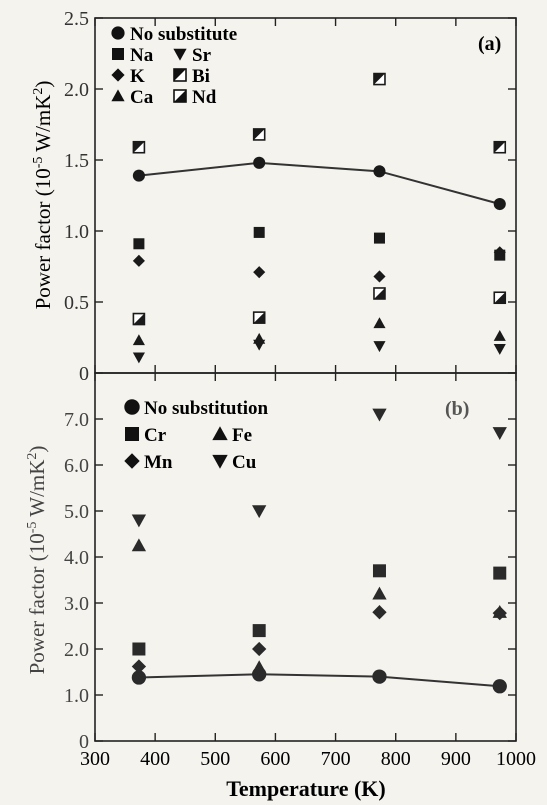  What do you see at coordinates (220, 461) in the screenshot?
I see `legend-marker-cu` at bounding box center [220, 461].